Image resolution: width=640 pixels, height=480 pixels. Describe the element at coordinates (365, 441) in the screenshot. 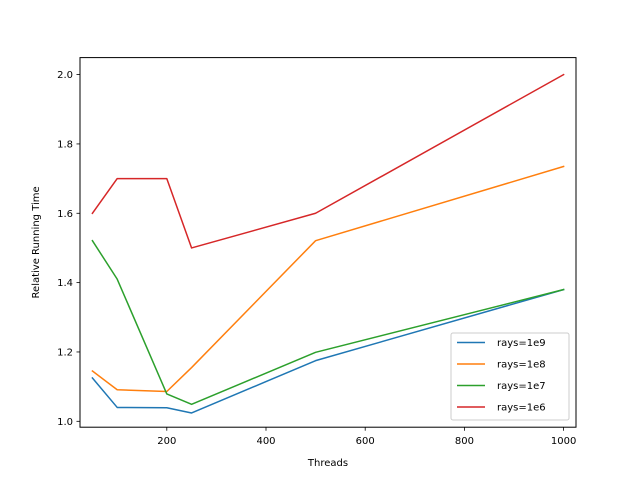

I see `x-tick-label: 600` at that location.